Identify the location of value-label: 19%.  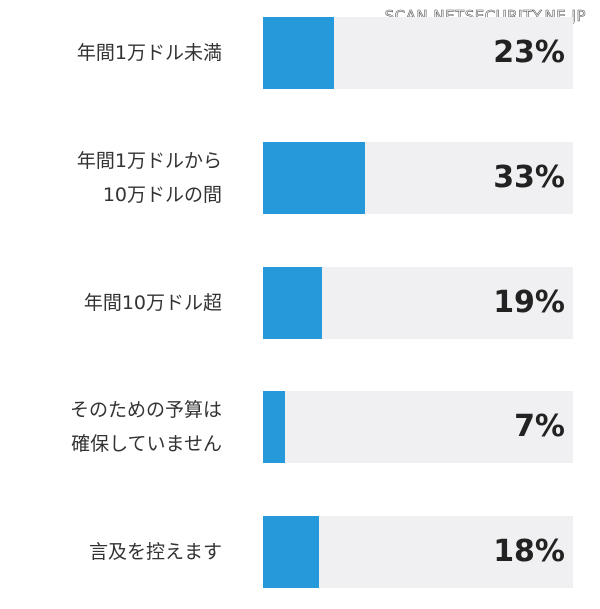
(529, 302).